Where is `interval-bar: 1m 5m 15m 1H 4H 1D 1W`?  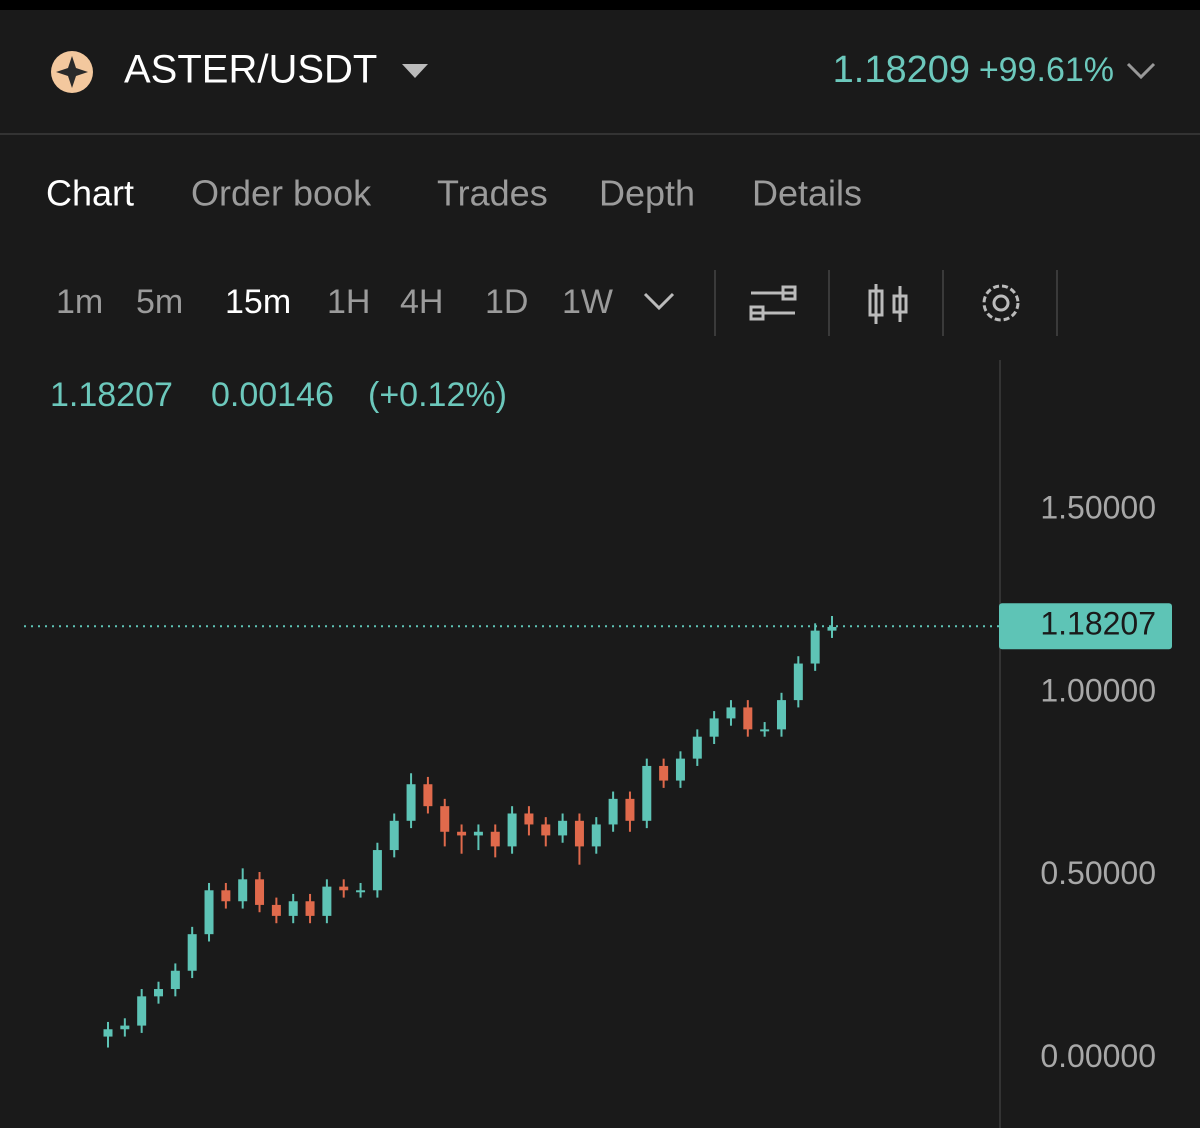 interval-bar: 1m 5m 15m 1H 4H 1D 1W is located at coordinates (334, 302).